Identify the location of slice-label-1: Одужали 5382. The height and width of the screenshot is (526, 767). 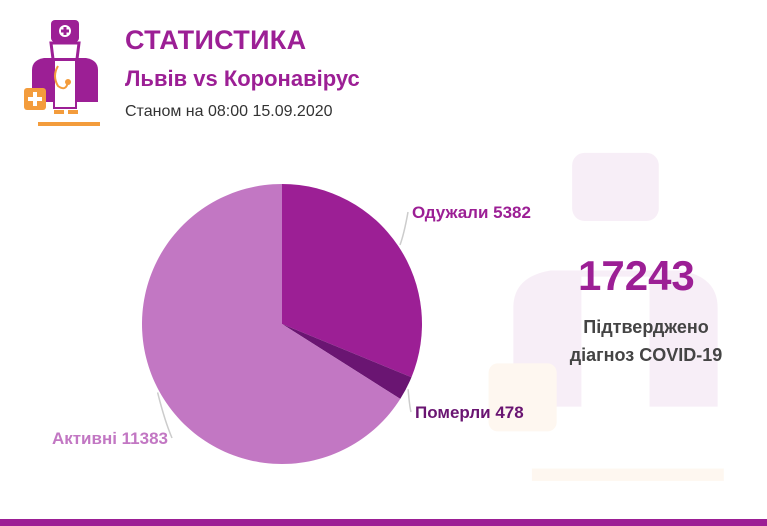
(471, 212).